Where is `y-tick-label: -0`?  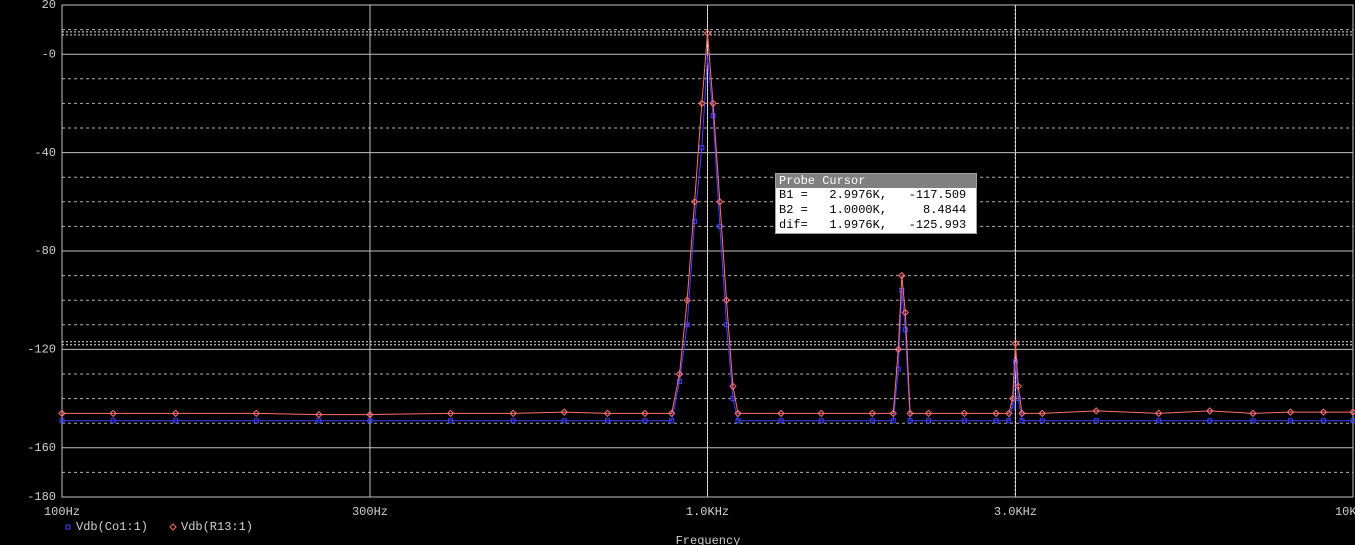 y-tick-label: -0 is located at coordinates (49, 54).